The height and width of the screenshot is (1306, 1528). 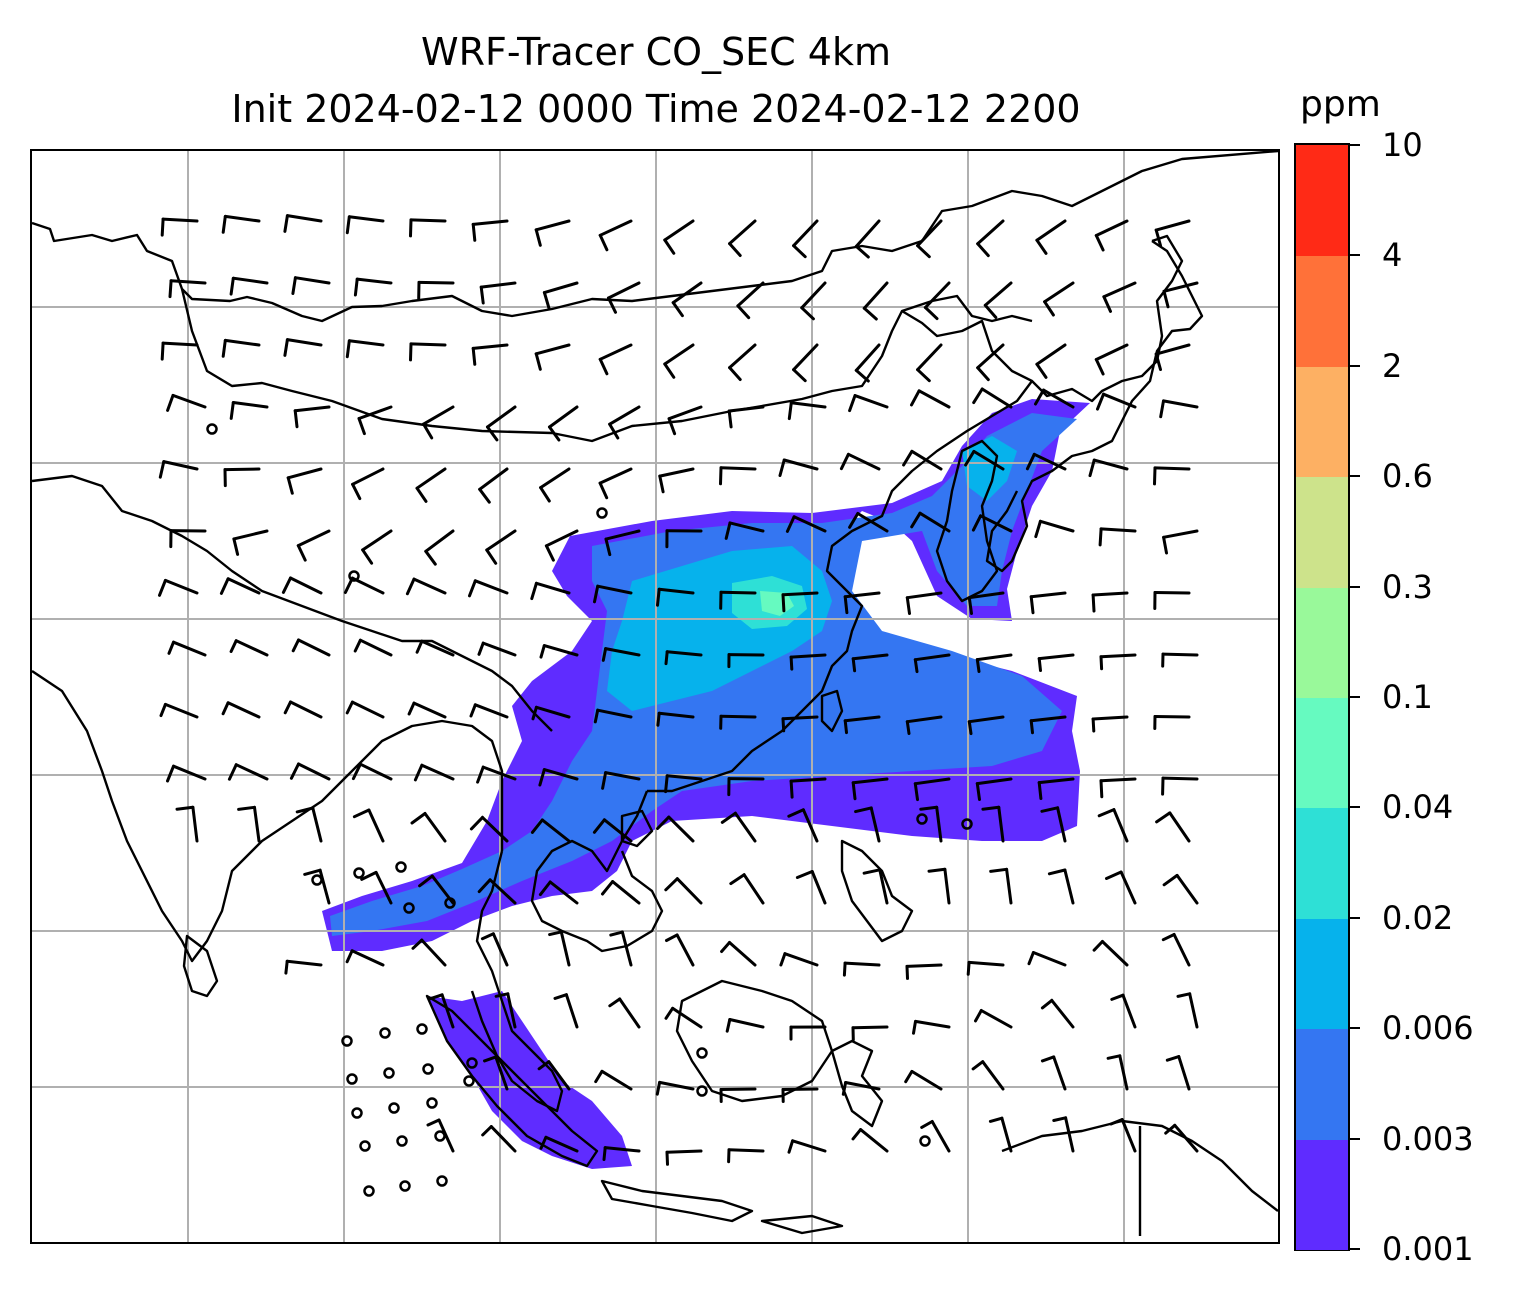 I want to click on colorbar-unit: ppm, so click(x=1340, y=104).